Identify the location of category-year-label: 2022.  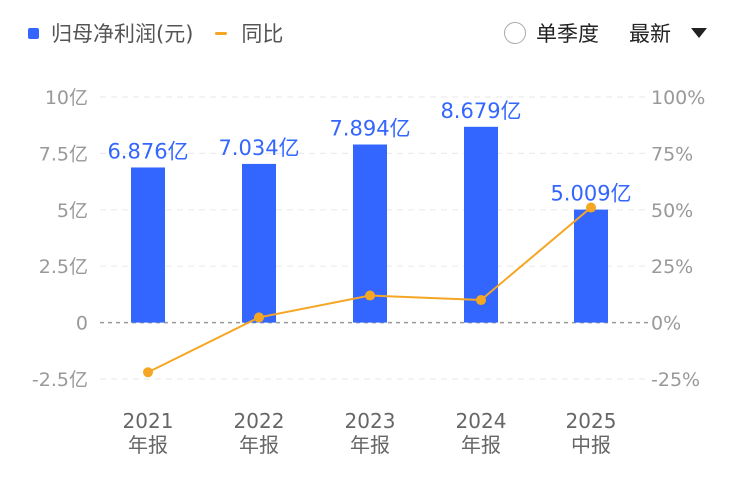
(259, 421).